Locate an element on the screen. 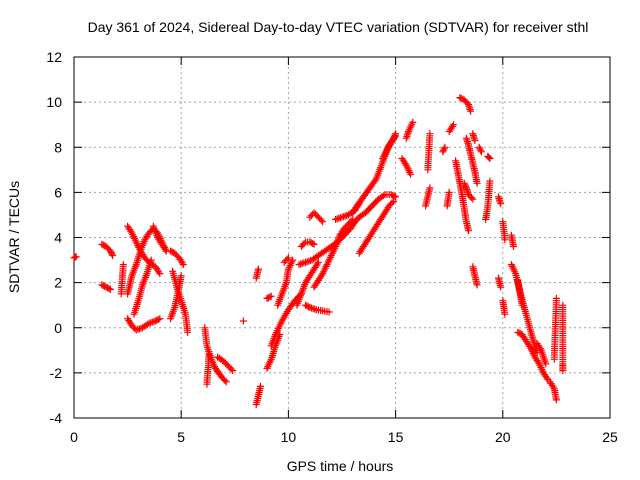  y-tick-label: 8 is located at coordinates (58, 147).